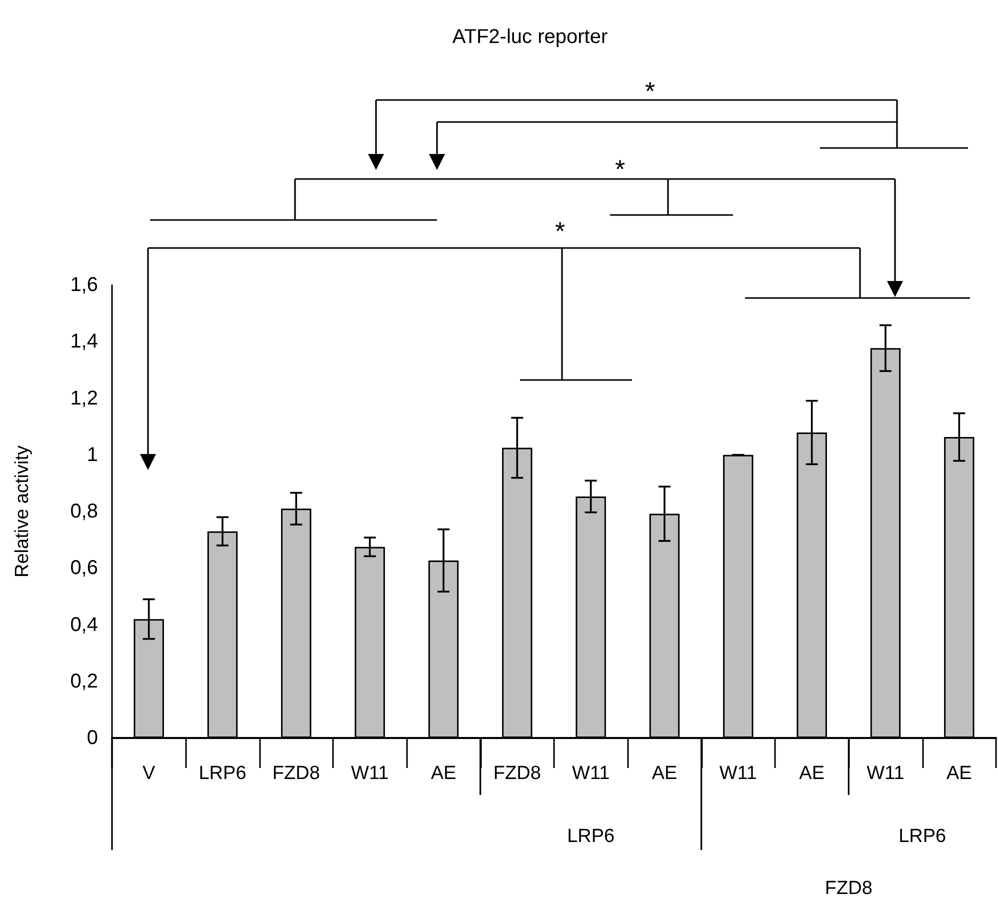 Image resolution: width=998 pixels, height=901 pixels. Describe the element at coordinates (92, 455) in the screenshot. I see `y-tick-label: 1` at that location.